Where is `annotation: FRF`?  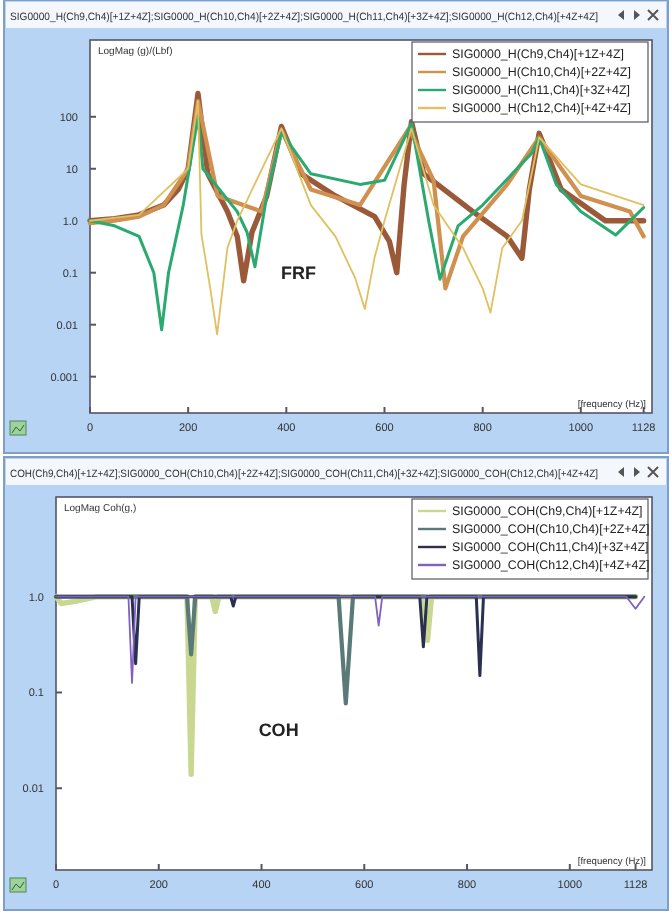
annotation: FRF is located at coordinates (299, 272).